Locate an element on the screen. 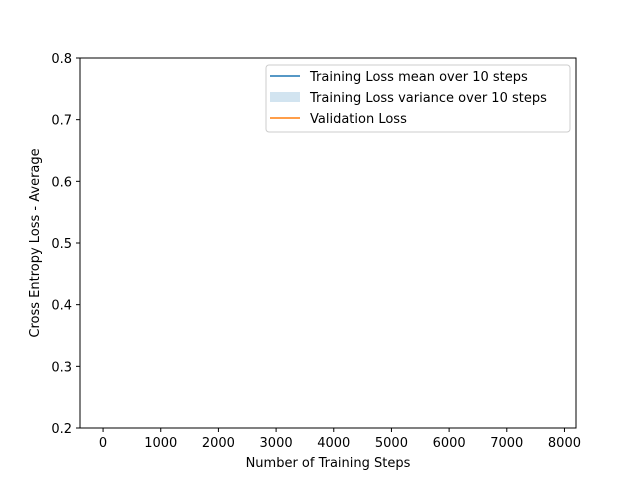  x-tick-label: 4000 is located at coordinates (333, 443).